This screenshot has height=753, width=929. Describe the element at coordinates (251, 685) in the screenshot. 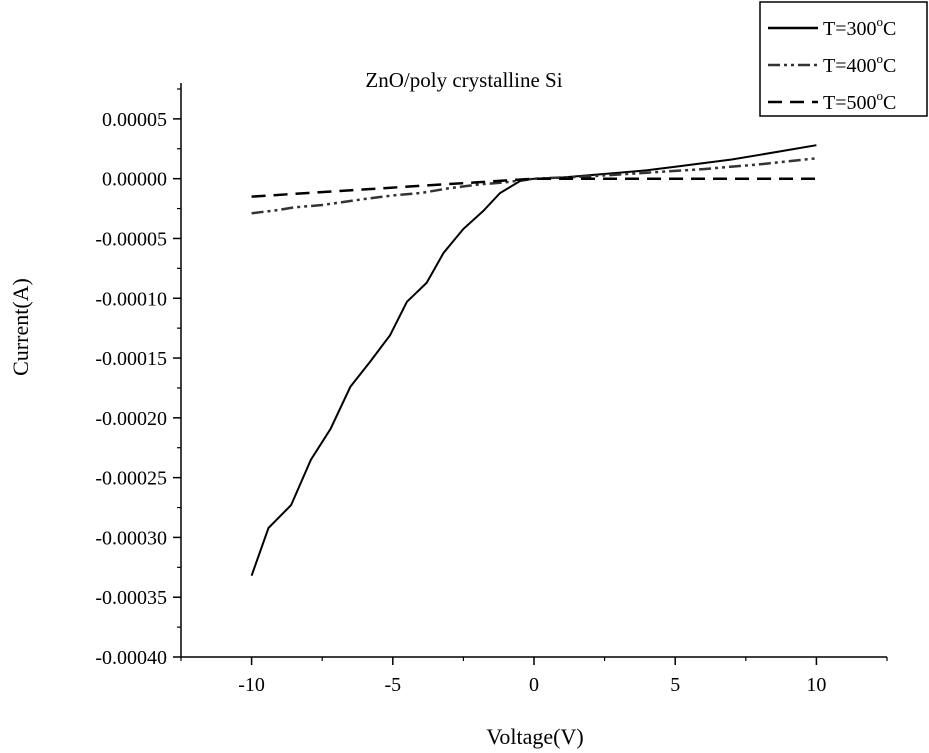

I see `x-tick-label: -10` at that location.